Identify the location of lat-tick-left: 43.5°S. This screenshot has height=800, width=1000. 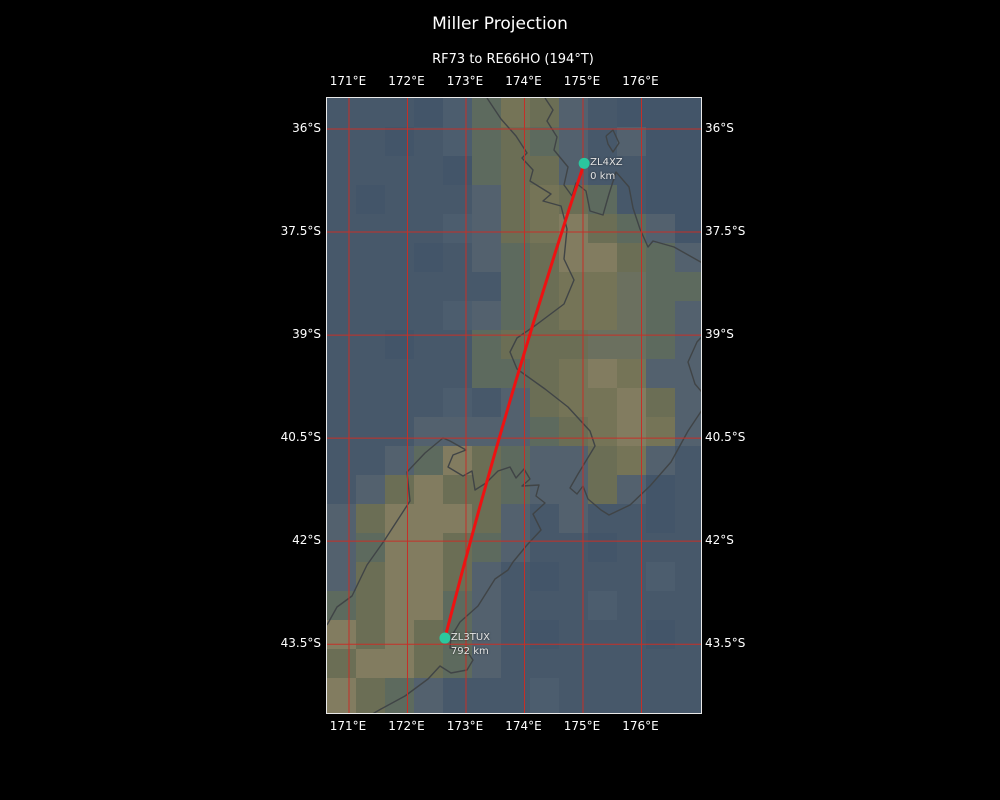
(300, 643).